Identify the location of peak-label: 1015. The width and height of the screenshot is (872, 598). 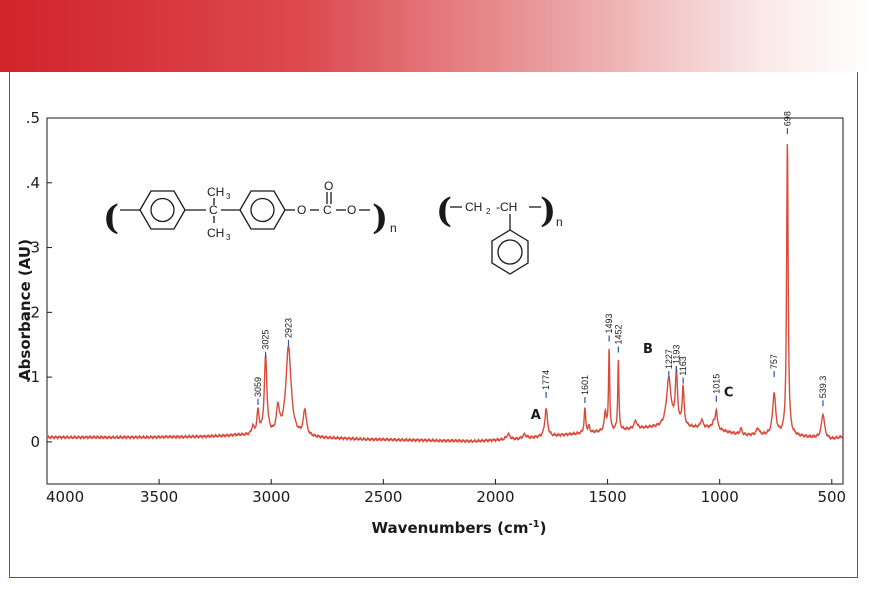
(716, 384).